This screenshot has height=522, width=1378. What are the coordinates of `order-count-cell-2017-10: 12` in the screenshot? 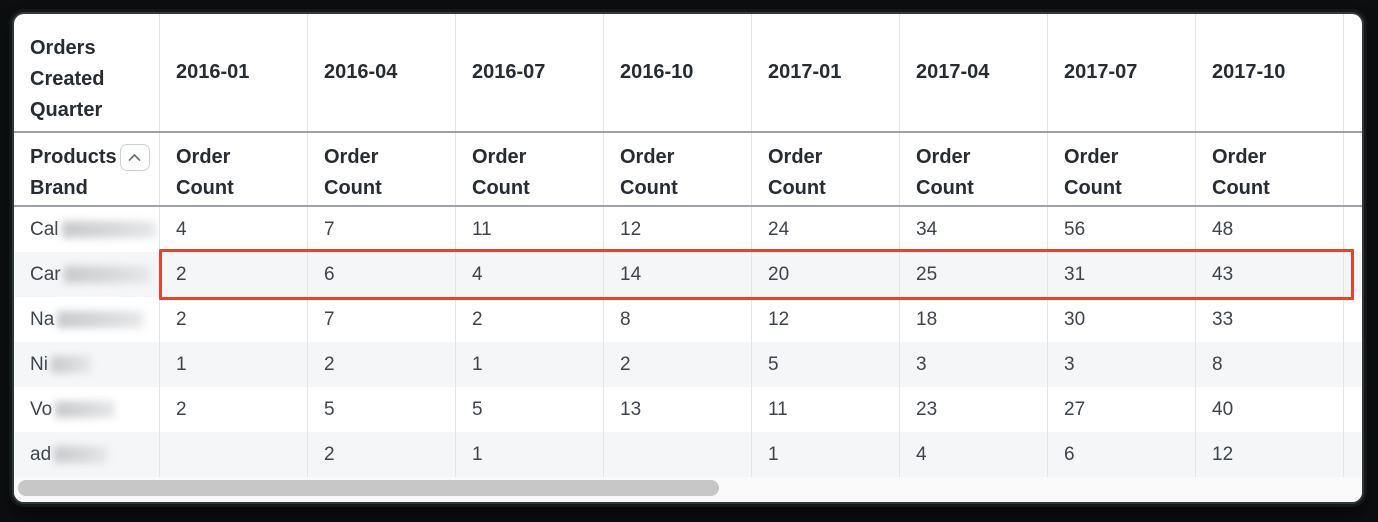 It's located at (1270, 454).